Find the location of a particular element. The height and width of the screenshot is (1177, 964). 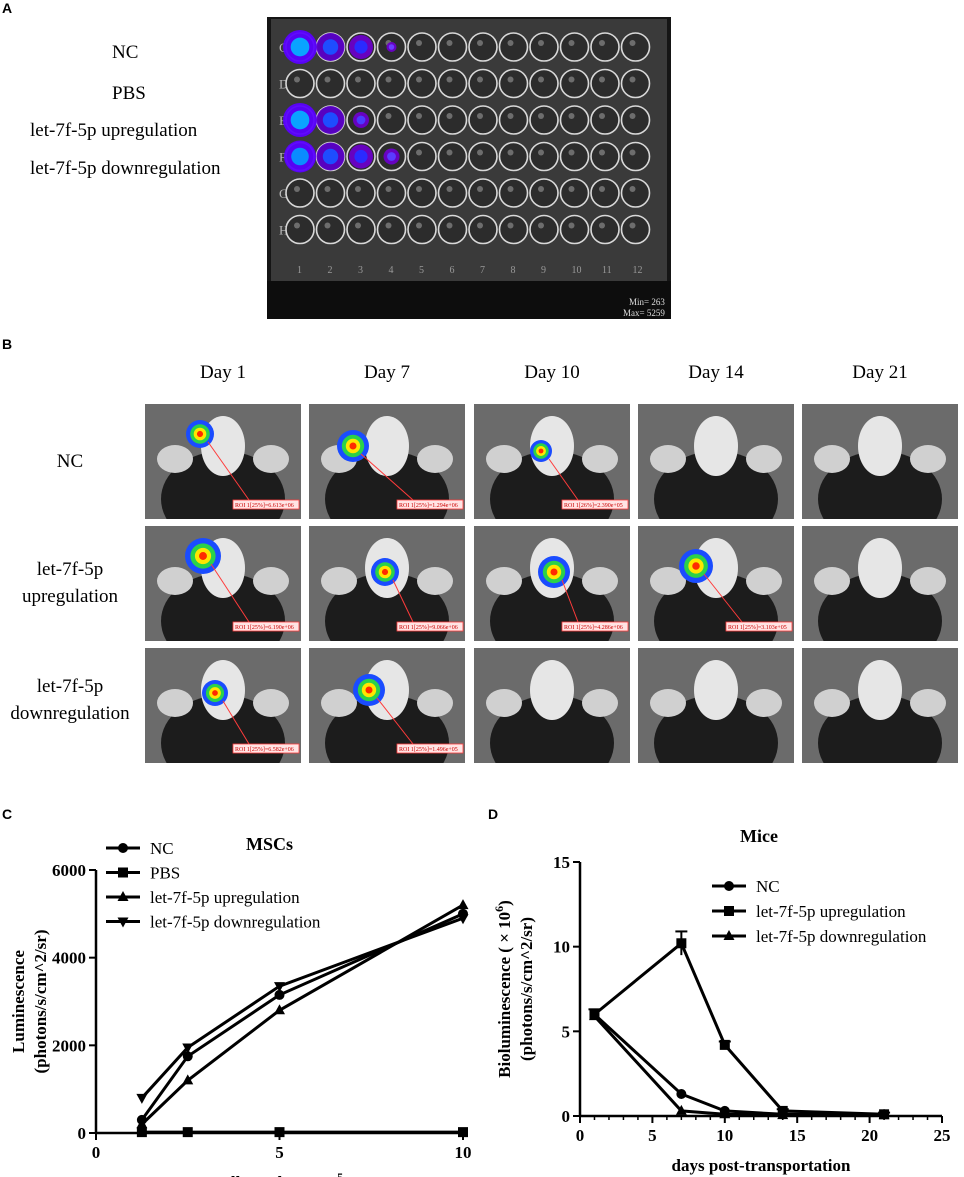

mouse-body is located at coordinates (716, 485).